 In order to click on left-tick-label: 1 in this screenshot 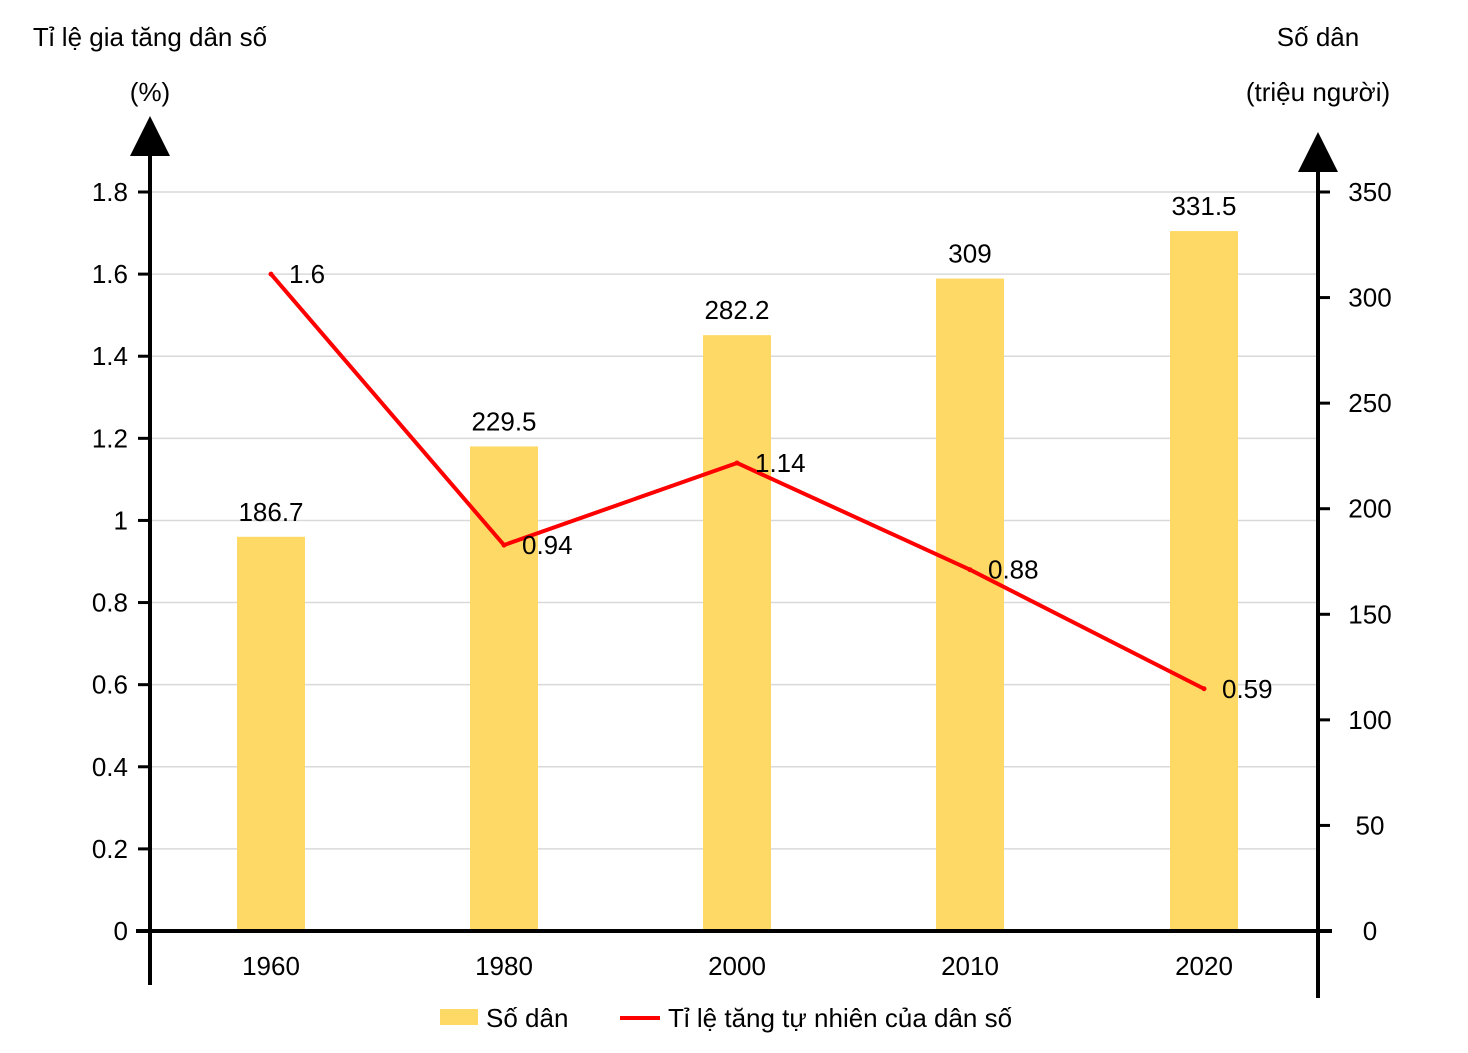, I will do `click(121, 520)`.